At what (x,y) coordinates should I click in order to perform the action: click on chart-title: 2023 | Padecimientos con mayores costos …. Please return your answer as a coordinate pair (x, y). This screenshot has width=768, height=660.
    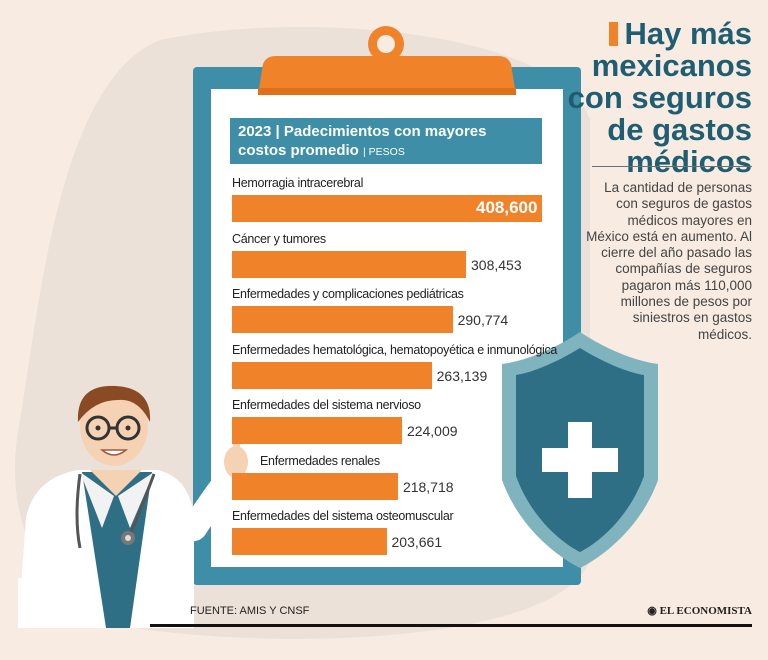
    Looking at the image, I should click on (362, 141).